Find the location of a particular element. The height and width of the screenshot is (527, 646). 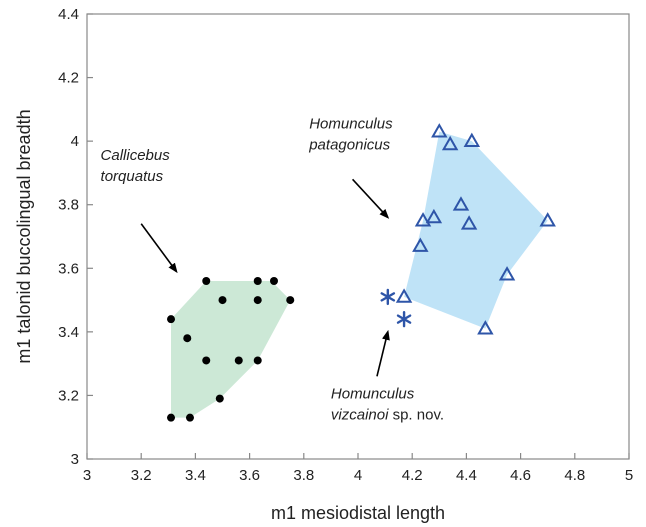

x-tick-label: 4.6 is located at coordinates (520, 475).